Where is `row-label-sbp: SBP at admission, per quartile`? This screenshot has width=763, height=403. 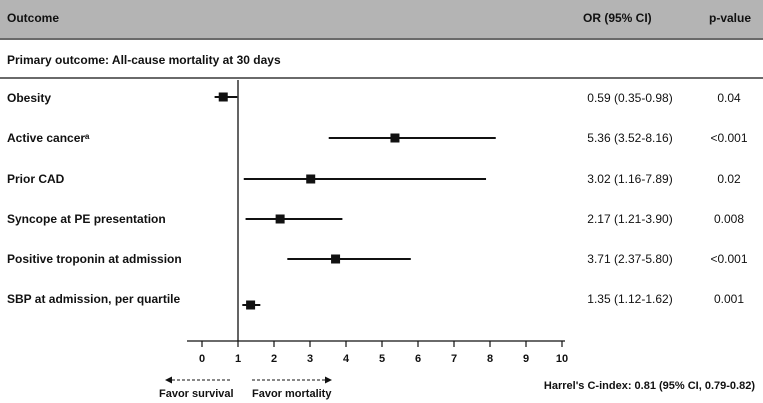 row-label-sbp: SBP at admission, per quartile is located at coordinates (94, 299).